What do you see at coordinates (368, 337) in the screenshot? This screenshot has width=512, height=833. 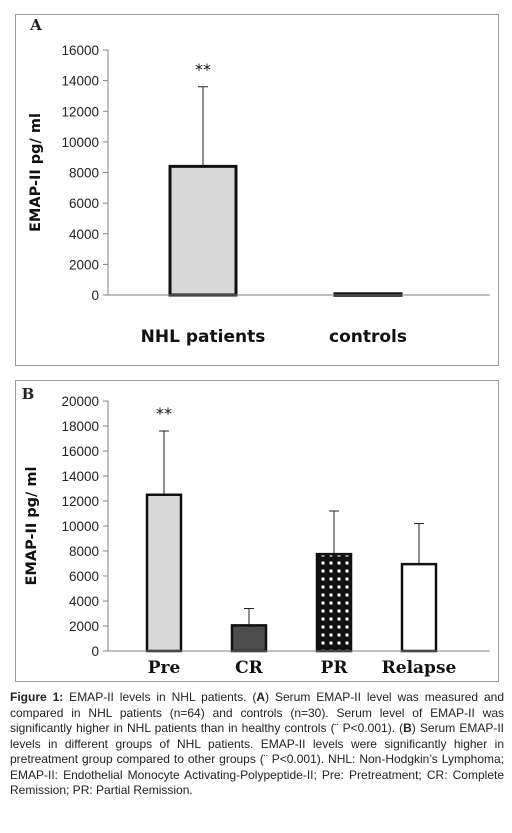 I see `category-label-a: controls` at bounding box center [368, 337].